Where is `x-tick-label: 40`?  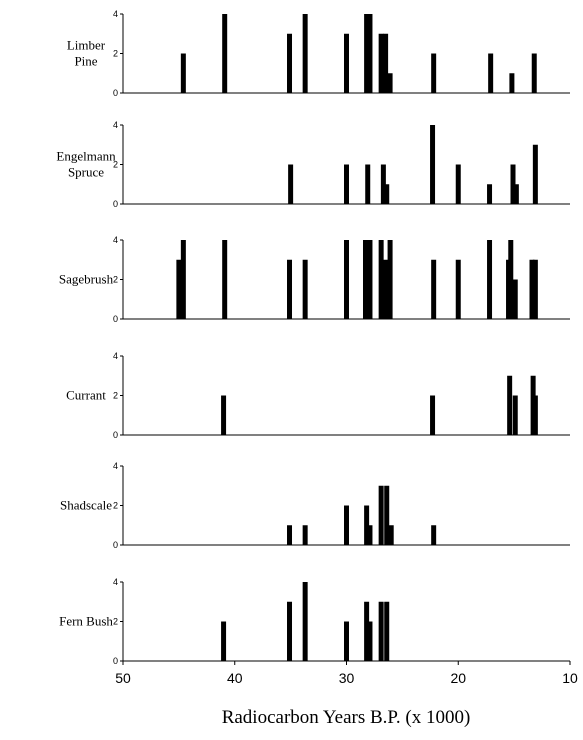
x-tick-label: 40 is located at coordinates (235, 678).